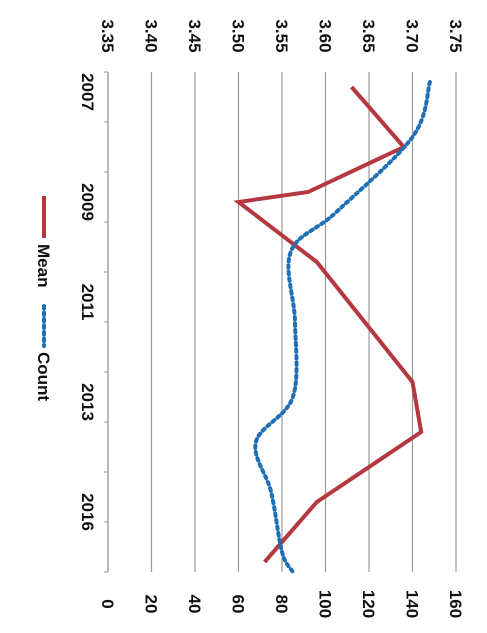  Describe the element at coordinates (368, 604) in the screenshot. I see `right-axis-tick-label: 120` at that location.